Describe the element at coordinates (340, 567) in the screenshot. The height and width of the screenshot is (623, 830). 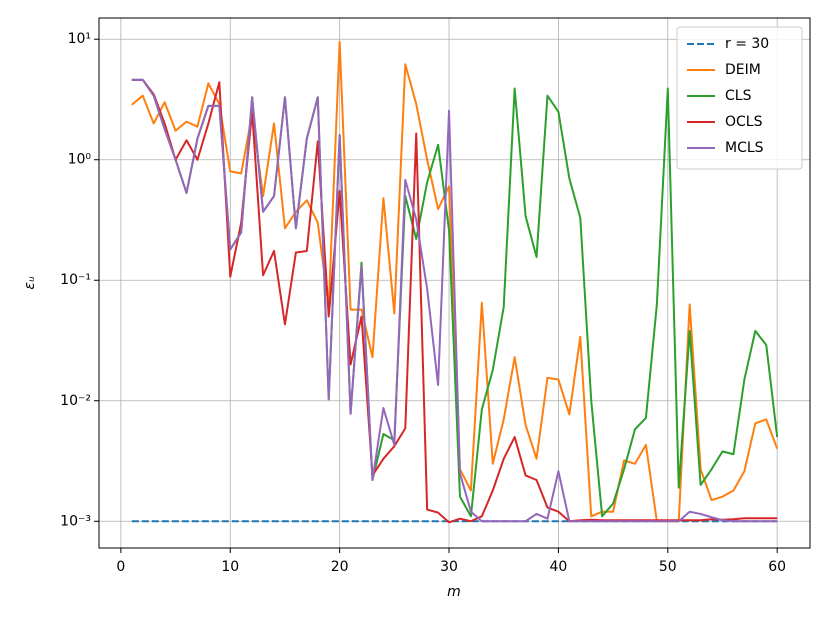
I see `x-tick-label: 20` at that location.